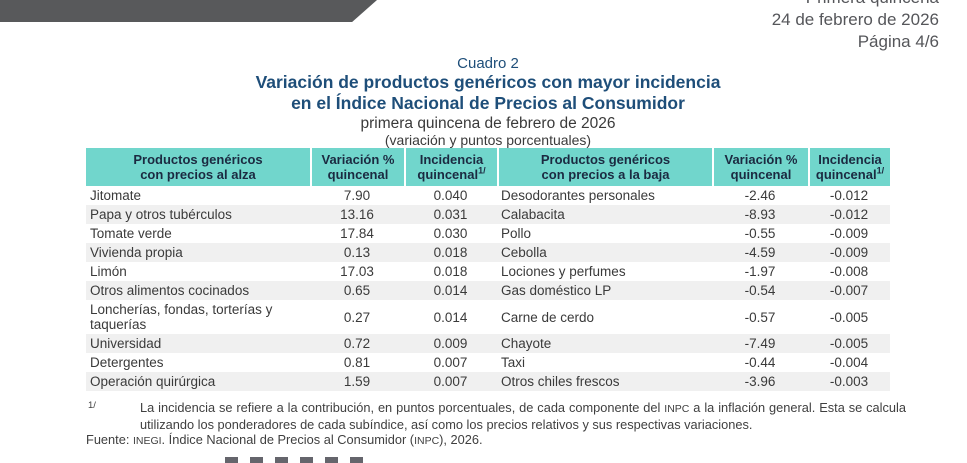 This screenshot has width=967, height=463. Describe the element at coordinates (450, 233) in the screenshot. I see `alza-incidencia-cell: 0.030` at that location.